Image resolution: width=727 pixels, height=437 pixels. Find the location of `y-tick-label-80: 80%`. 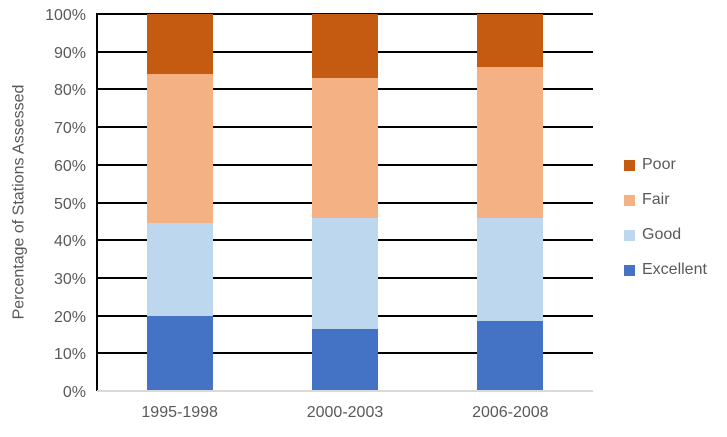

y-tick-label-80: 80% is located at coordinates (69, 91).